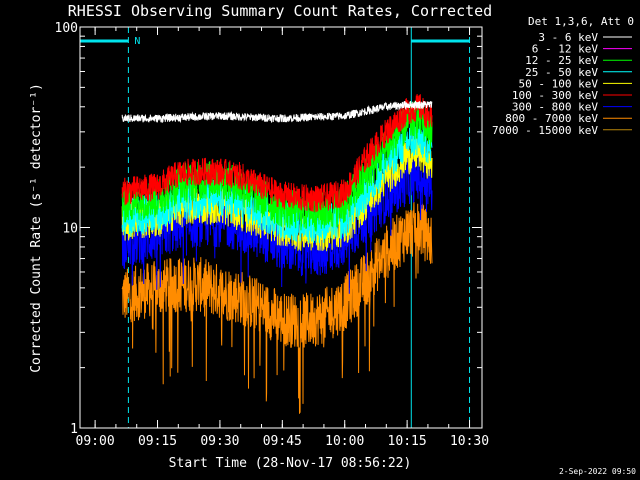 The image size is (640, 480). Describe the element at coordinates (282, 441) in the screenshot. I see `x-tick-label: 09:45` at that location.